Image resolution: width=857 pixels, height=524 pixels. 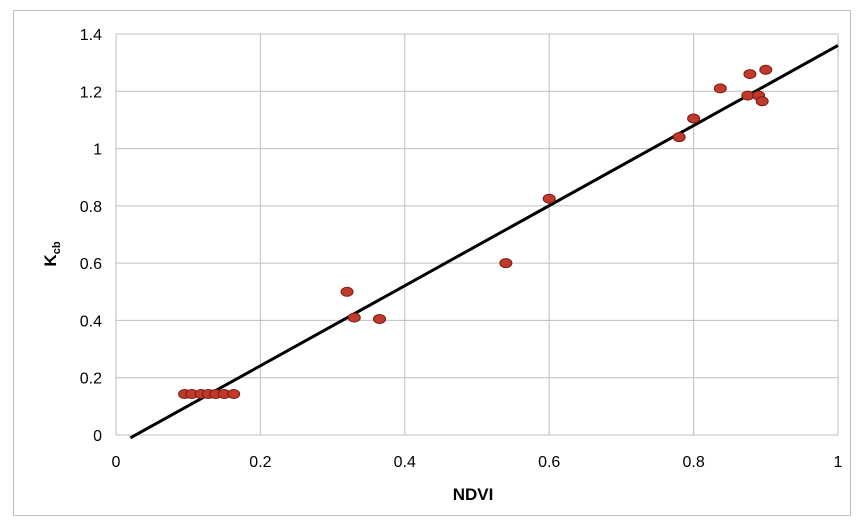 What do you see at coordinates (116, 462) in the screenshot?
I see `x-tick-label: 0` at bounding box center [116, 462].